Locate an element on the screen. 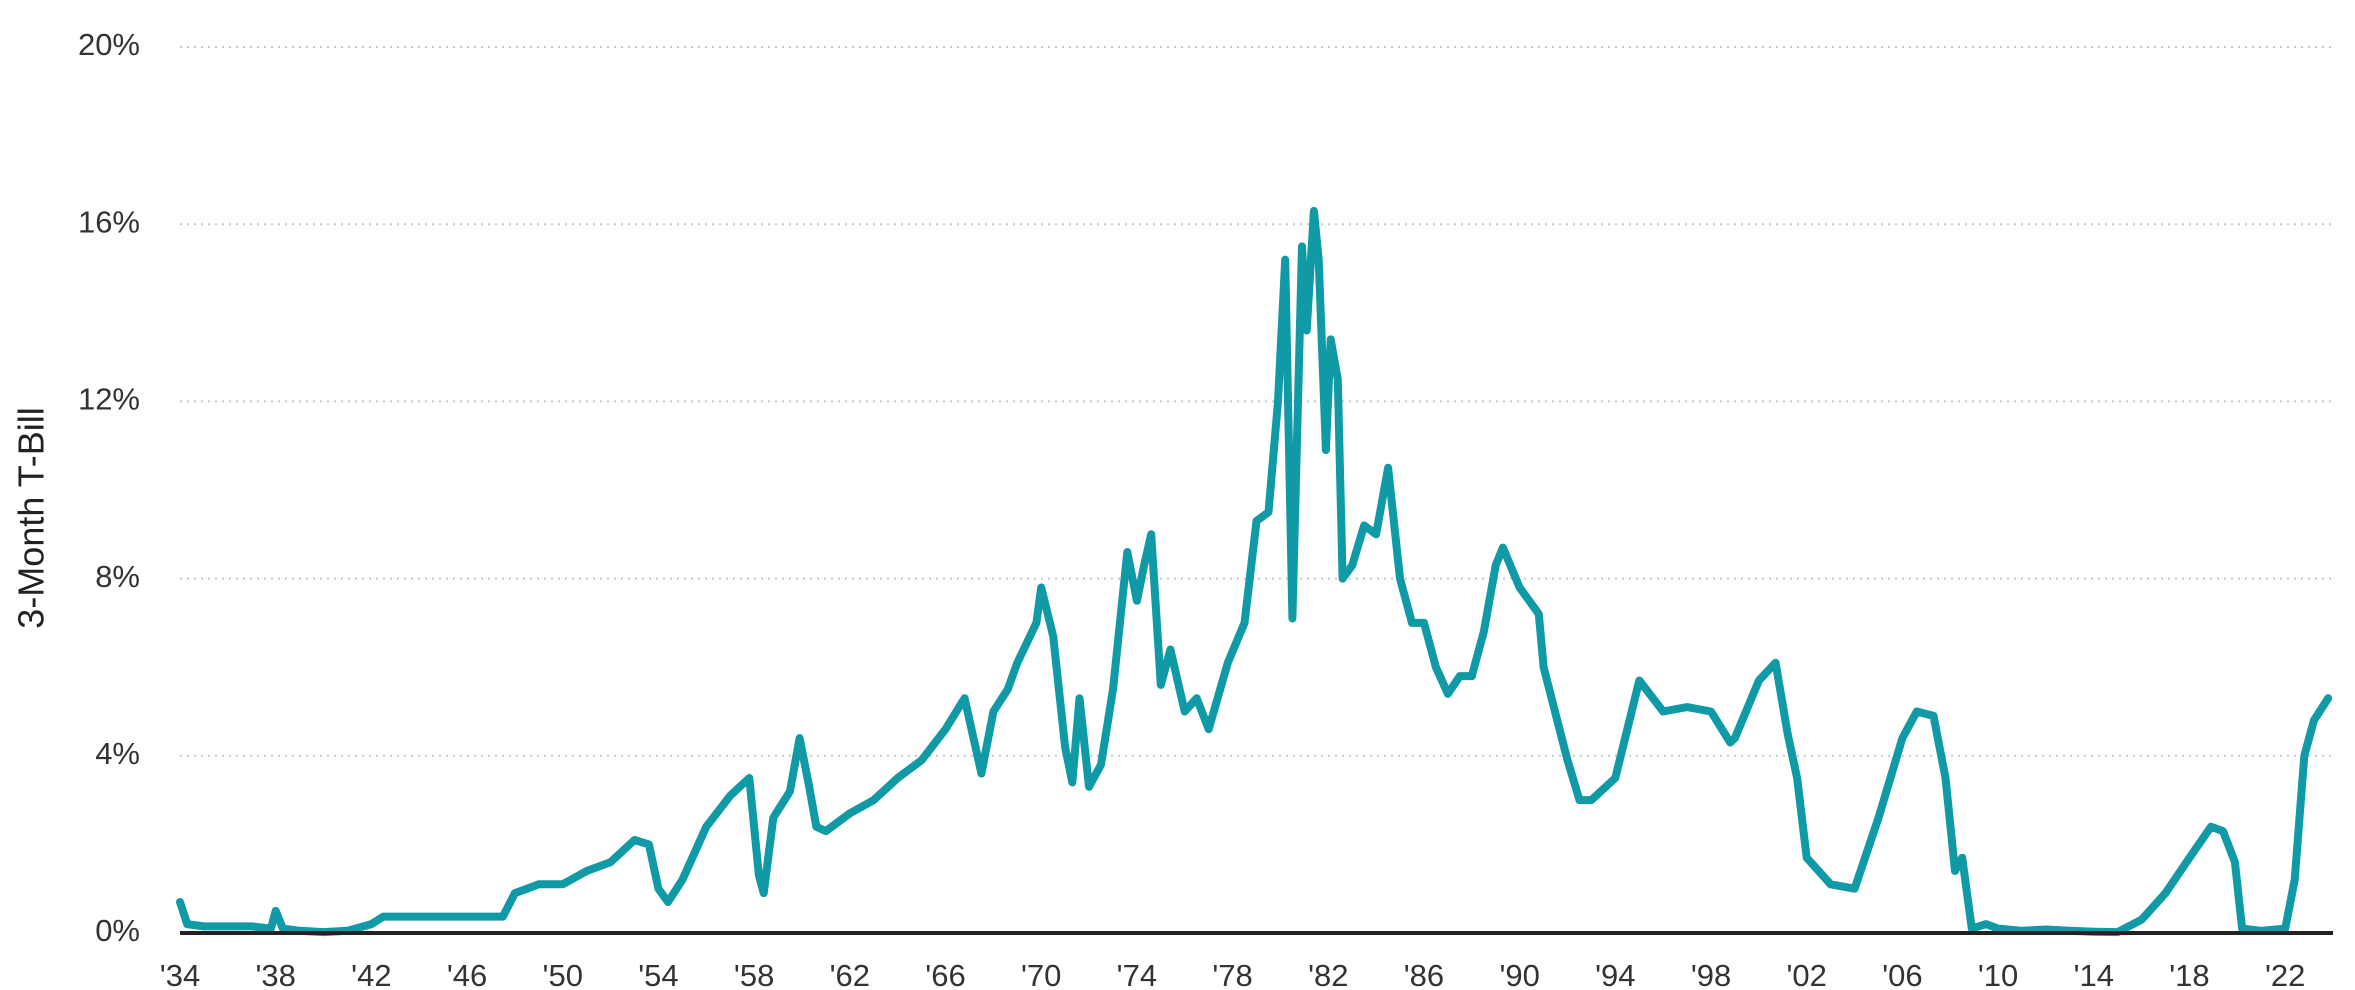 This screenshot has width=2355, height=990. x-tick-label: '18 is located at coordinates (2189, 974).